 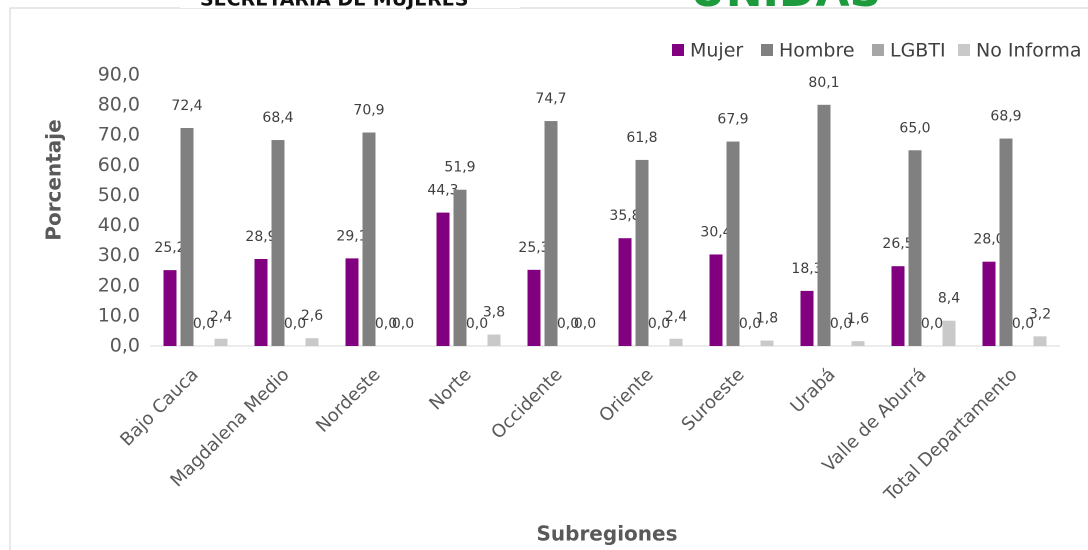 What do you see at coordinates (988, 240) in the screenshot?
I see `value-label: 28,0` at bounding box center [988, 240].